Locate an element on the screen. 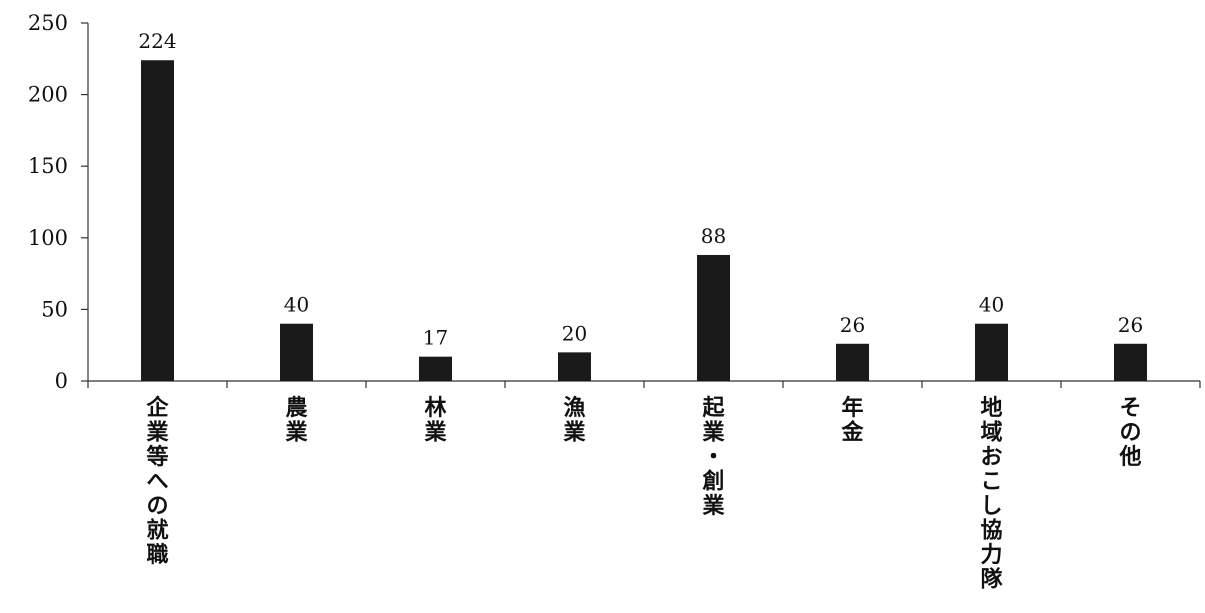 This screenshot has width=1205, height=613. x-tick-label: 地域おこし協力隊 is located at coordinates (991, 494).